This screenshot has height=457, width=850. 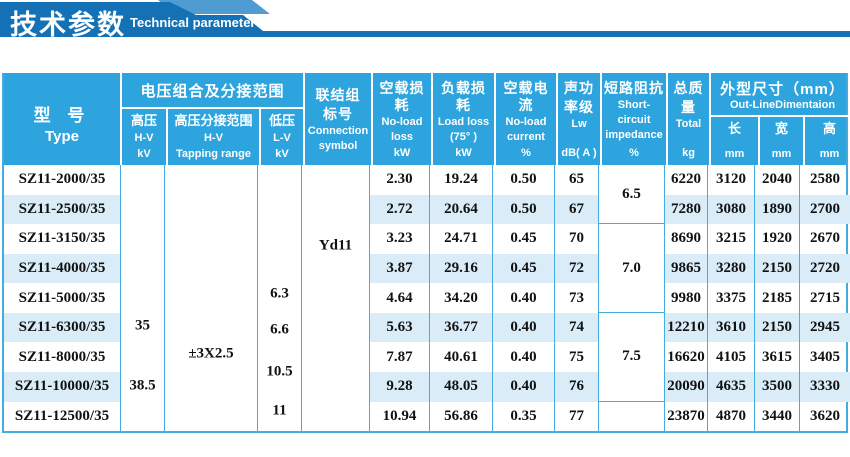 What do you see at coordinates (461, 268) in the screenshot?
I see `cell-load_loss-row4: 29.16` at bounding box center [461, 268].